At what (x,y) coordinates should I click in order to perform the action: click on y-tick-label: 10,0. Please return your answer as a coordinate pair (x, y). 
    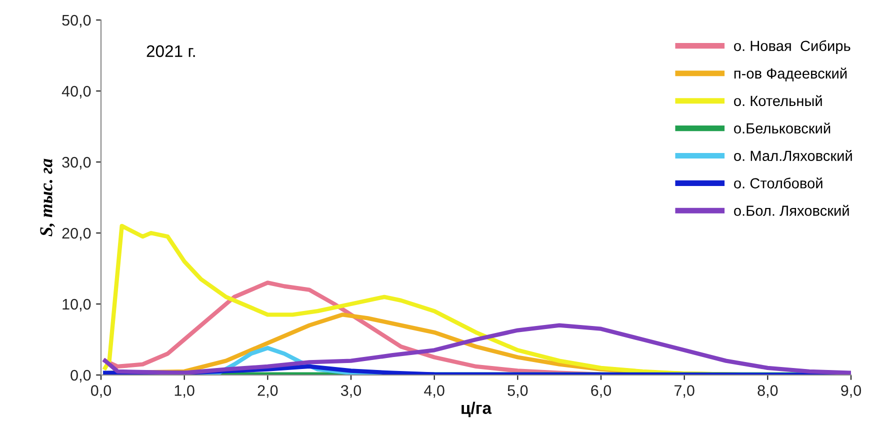
    Looking at the image, I should click on (76, 305).